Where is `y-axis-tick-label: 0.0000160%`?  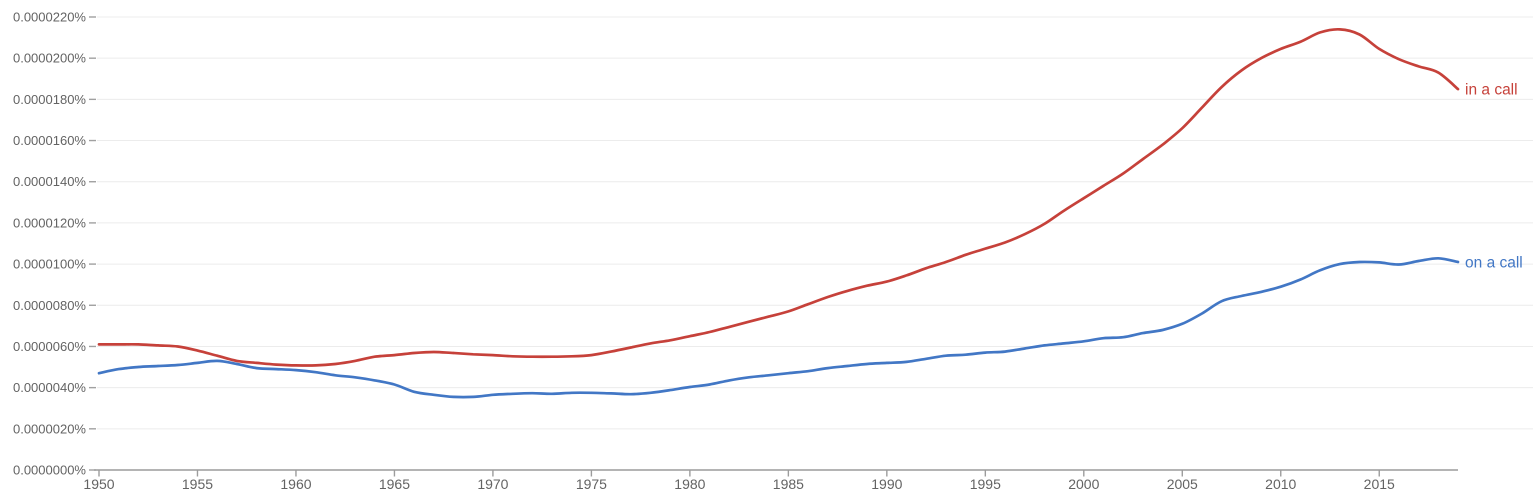 y-axis-tick-label: 0.0000160% is located at coordinates (49, 140).